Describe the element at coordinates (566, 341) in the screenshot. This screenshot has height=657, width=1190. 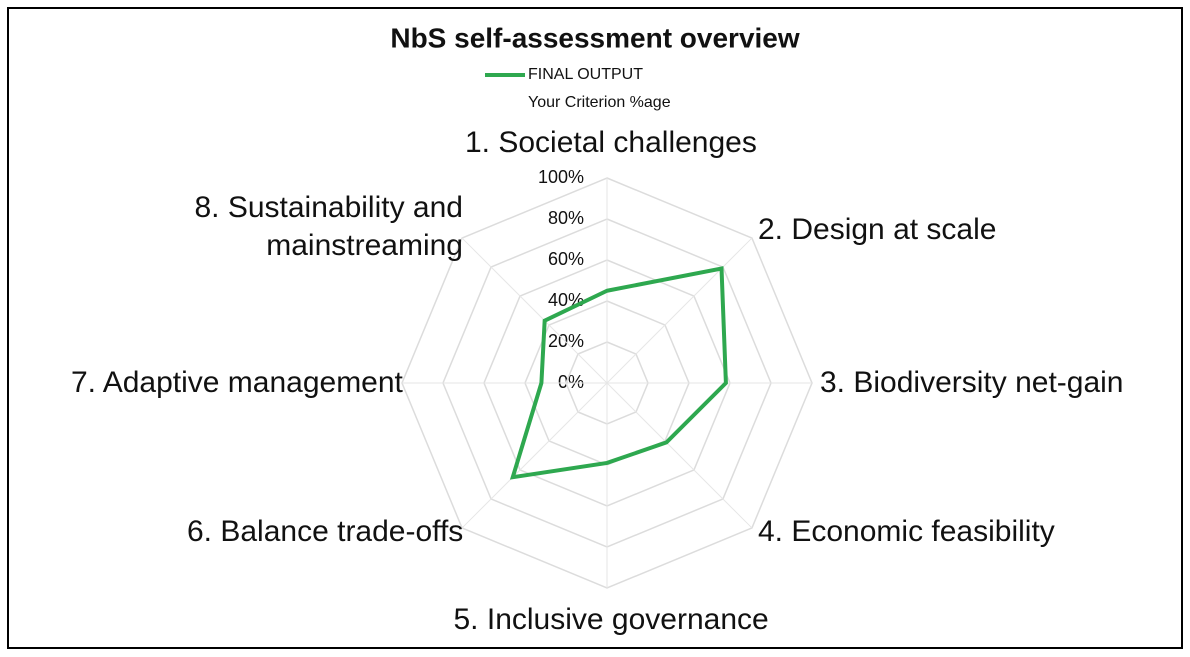
I see `y-tick-label: 20%` at that location.